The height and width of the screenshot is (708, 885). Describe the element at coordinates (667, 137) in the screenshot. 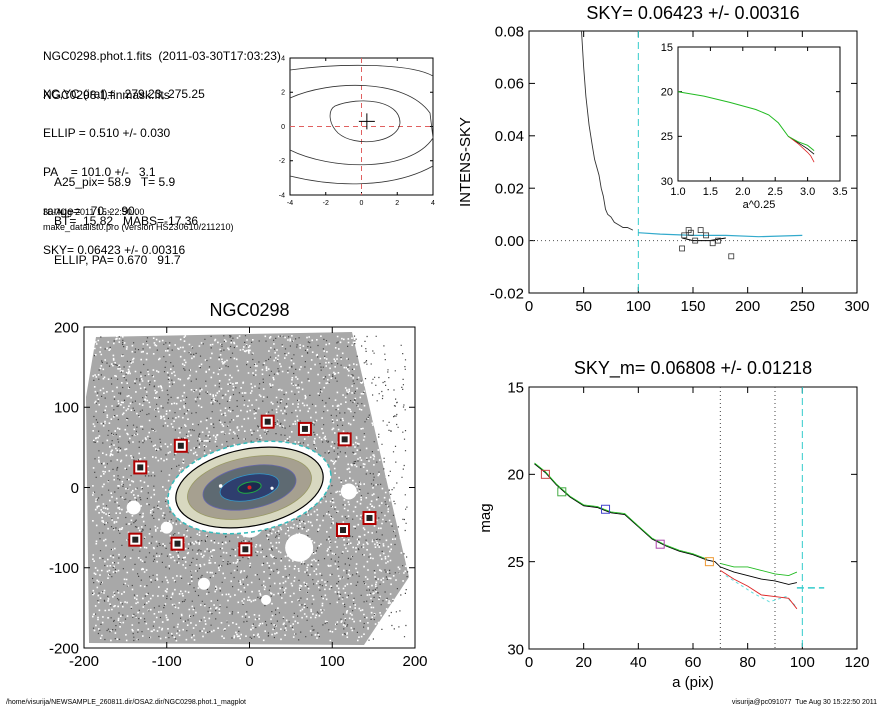

I see `inset-ytick-label: 25` at that location.